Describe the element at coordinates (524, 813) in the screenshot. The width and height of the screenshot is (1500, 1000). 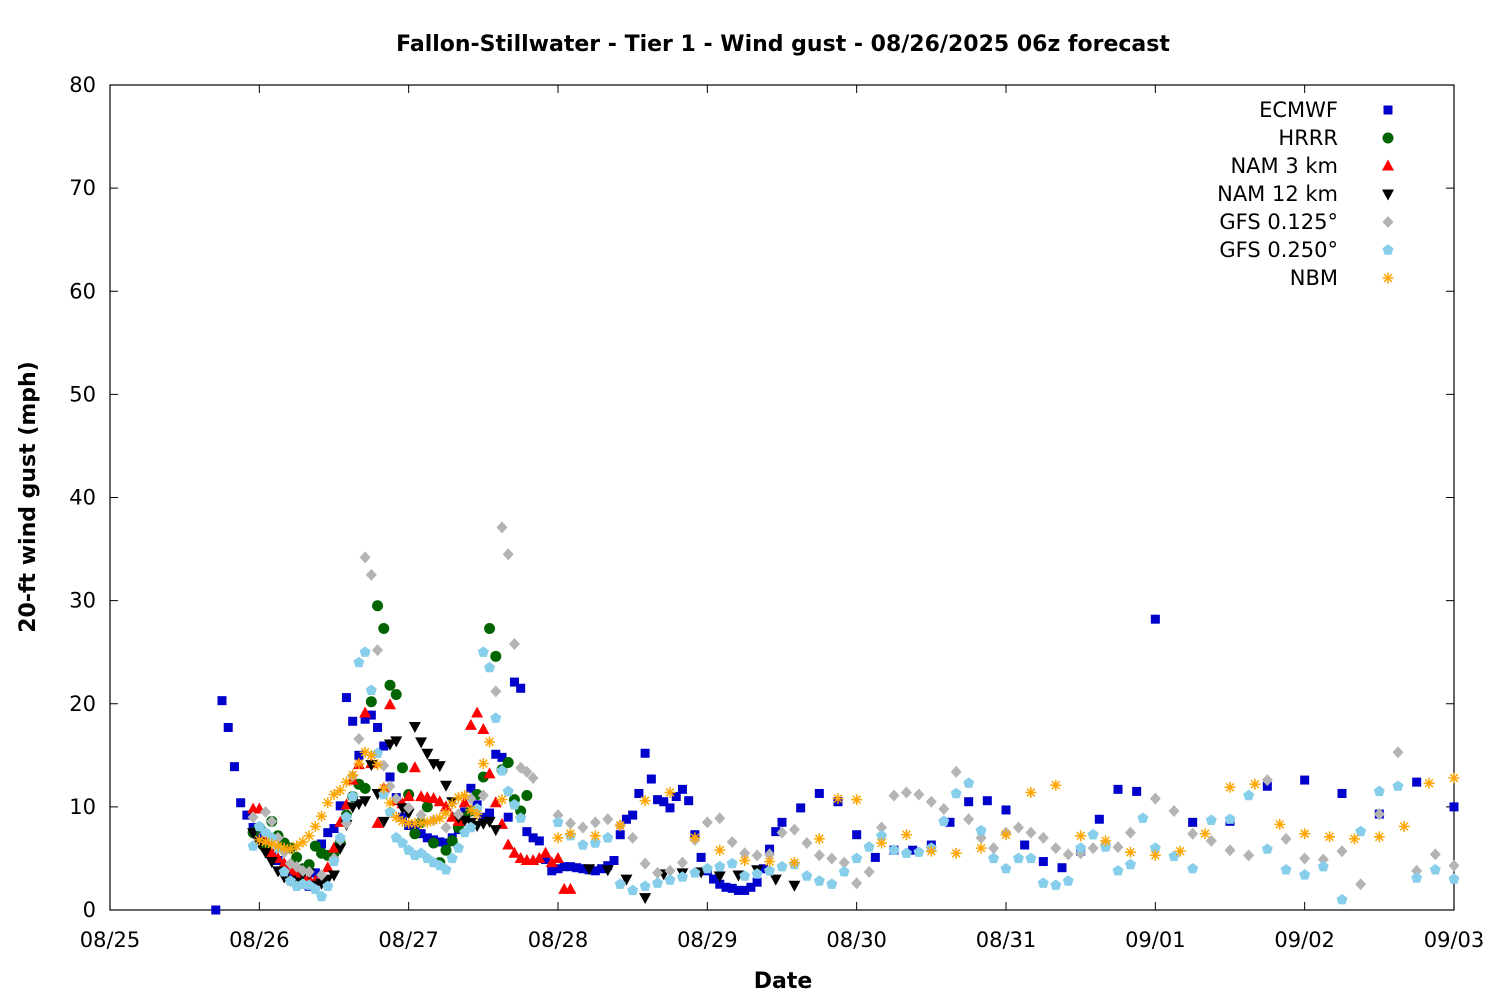
I see `series-nam-12-km` at that location.